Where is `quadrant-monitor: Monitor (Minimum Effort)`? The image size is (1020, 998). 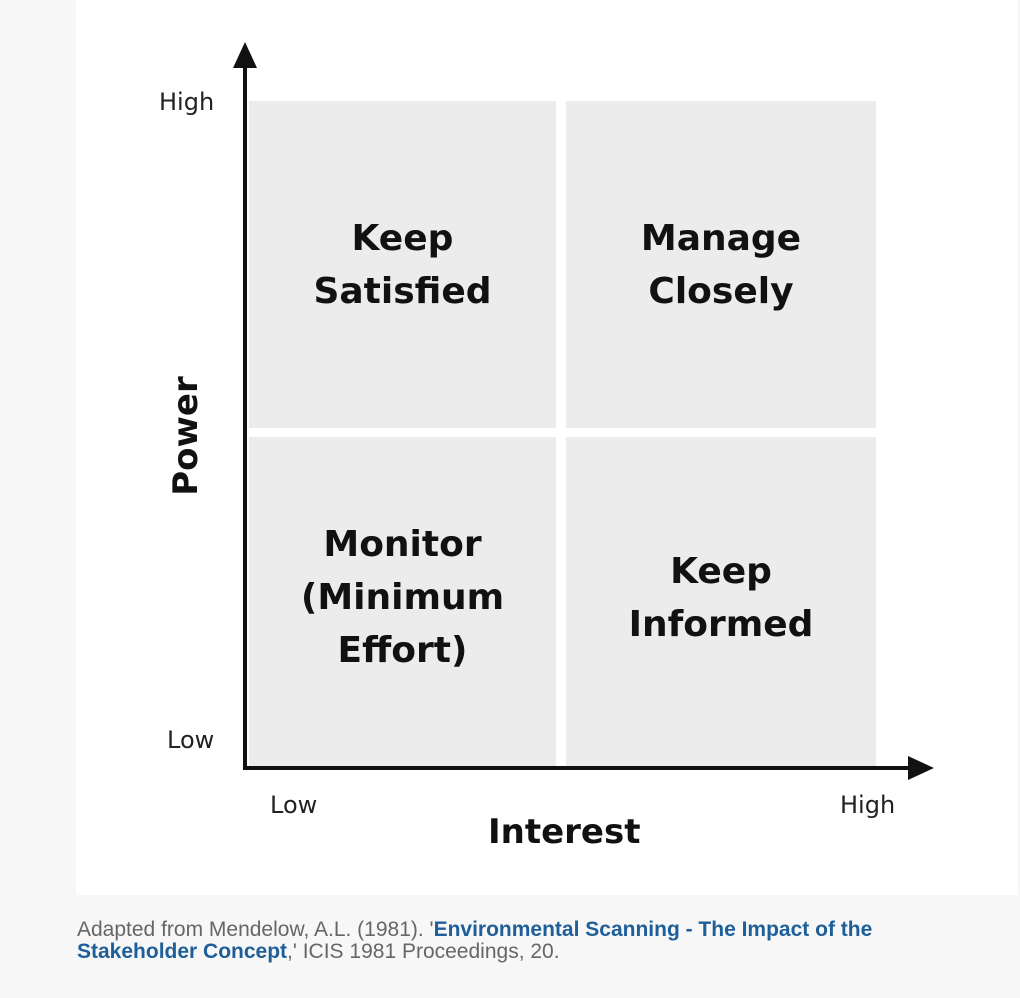 quadrant-monitor: Monitor (Minimum Effort) is located at coordinates (402, 601).